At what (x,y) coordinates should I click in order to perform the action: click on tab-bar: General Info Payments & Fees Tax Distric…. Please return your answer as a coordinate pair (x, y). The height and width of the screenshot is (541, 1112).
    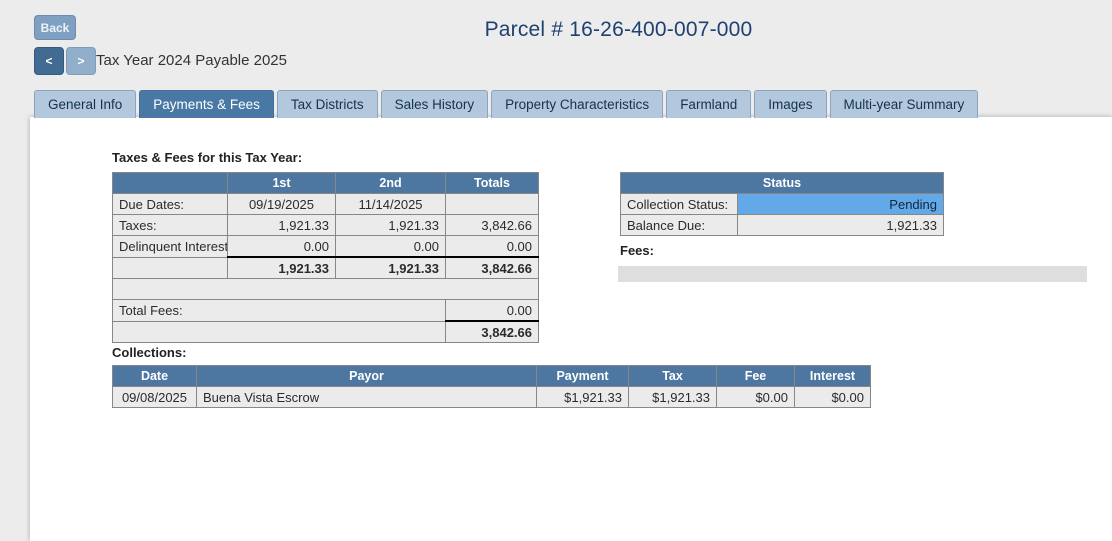
    Looking at the image, I should click on (506, 104).